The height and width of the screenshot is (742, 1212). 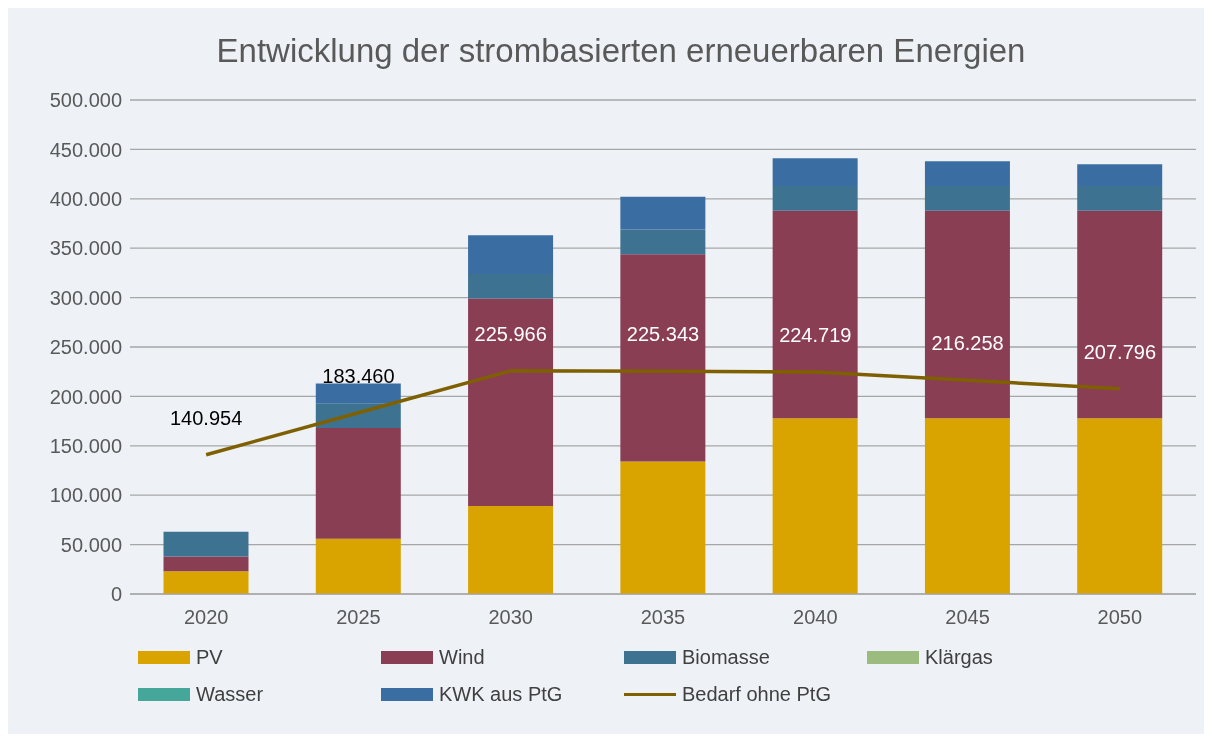 What do you see at coordinates (85, 495) in the screenshot?
I see `y-tick-label: 100.000` at bounding box center [85, 495].